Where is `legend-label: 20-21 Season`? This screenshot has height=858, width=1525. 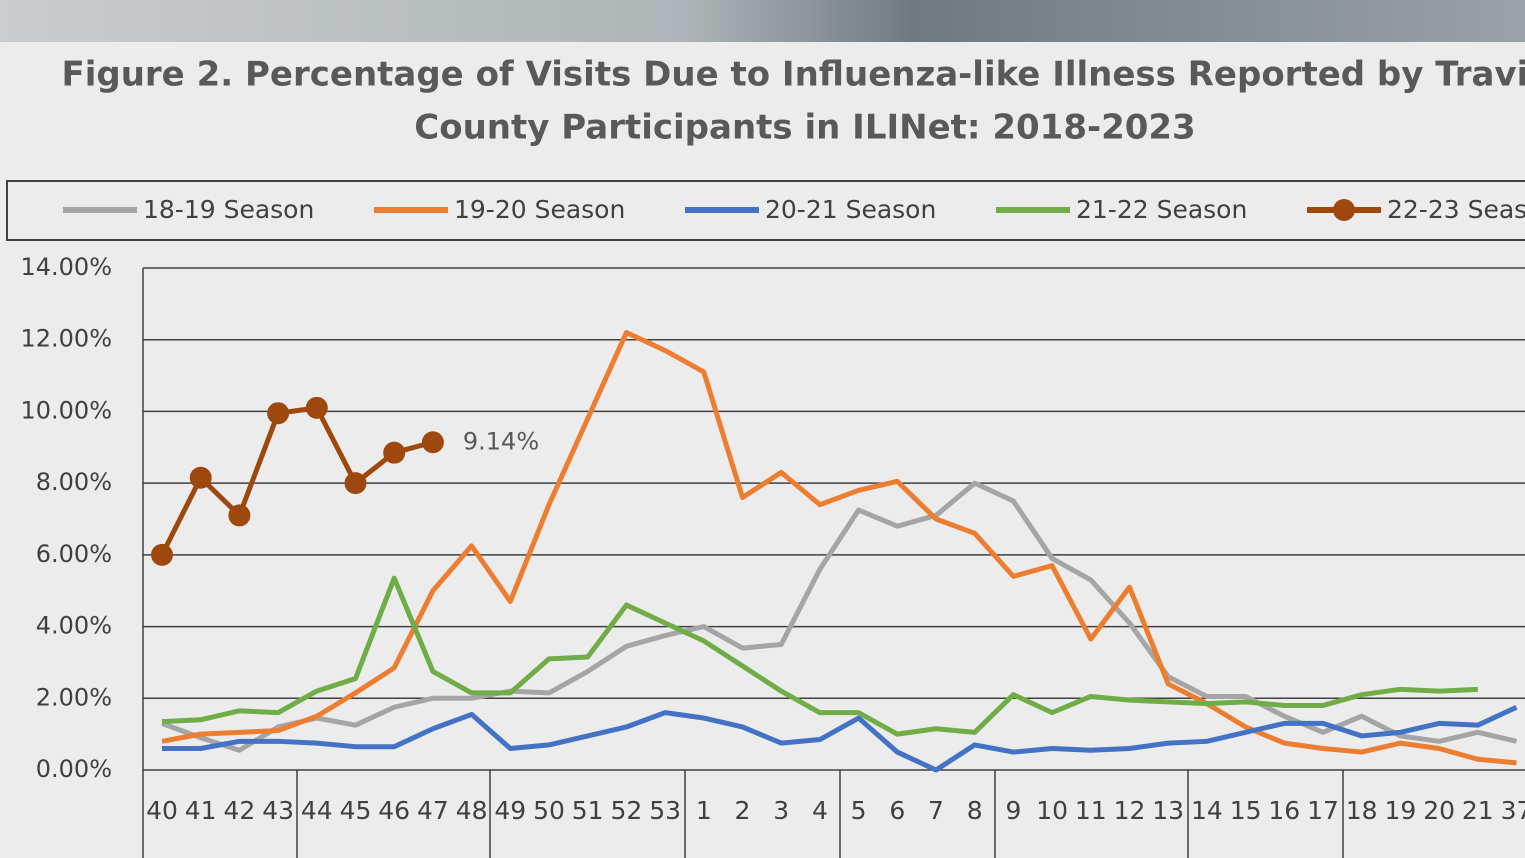
legend-label: 20-21 Season is located at coordinates (850, 209).